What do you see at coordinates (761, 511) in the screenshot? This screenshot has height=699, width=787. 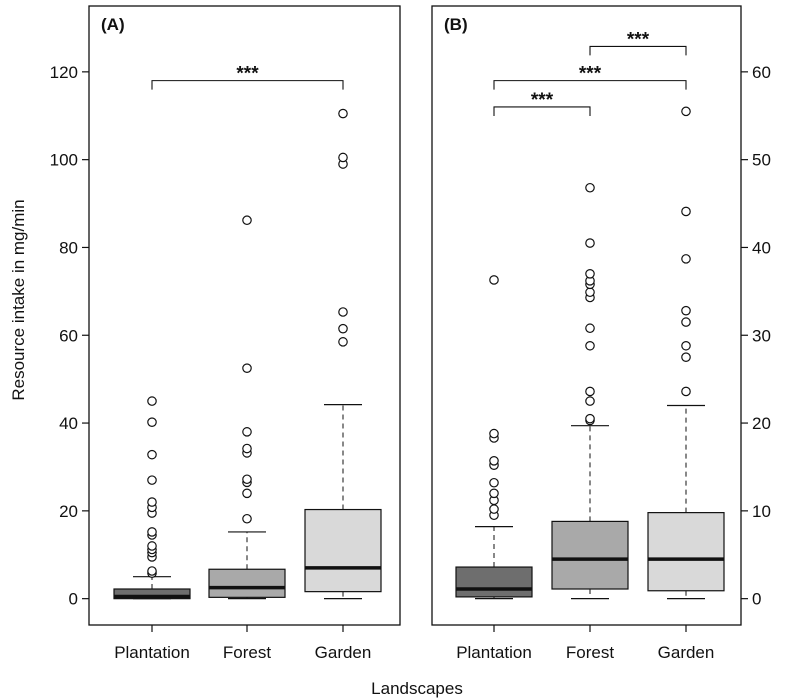 I see `y-tick-label: 10` at bounding box center [761, 511].